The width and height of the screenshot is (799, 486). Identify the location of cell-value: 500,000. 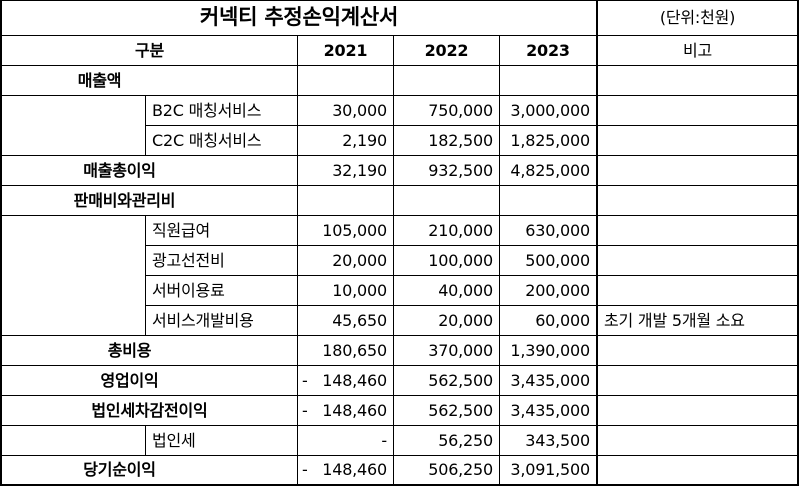
(557, 260).